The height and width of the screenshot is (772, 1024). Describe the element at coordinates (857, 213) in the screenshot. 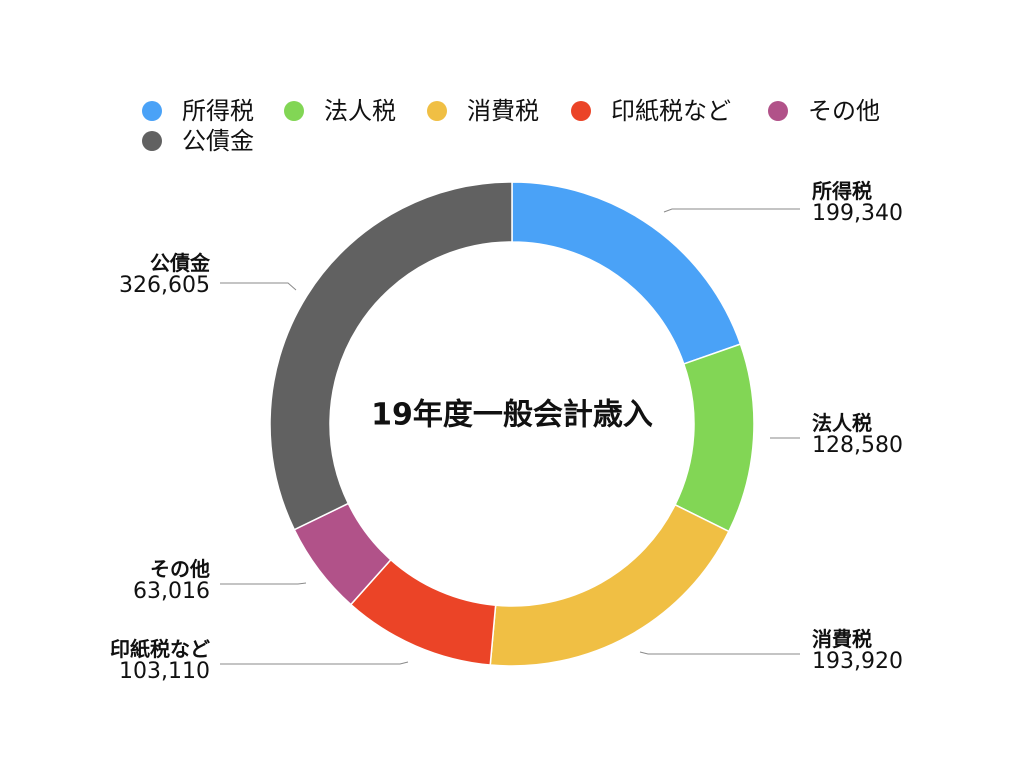

I see `slice-value: 199,340` at that location.